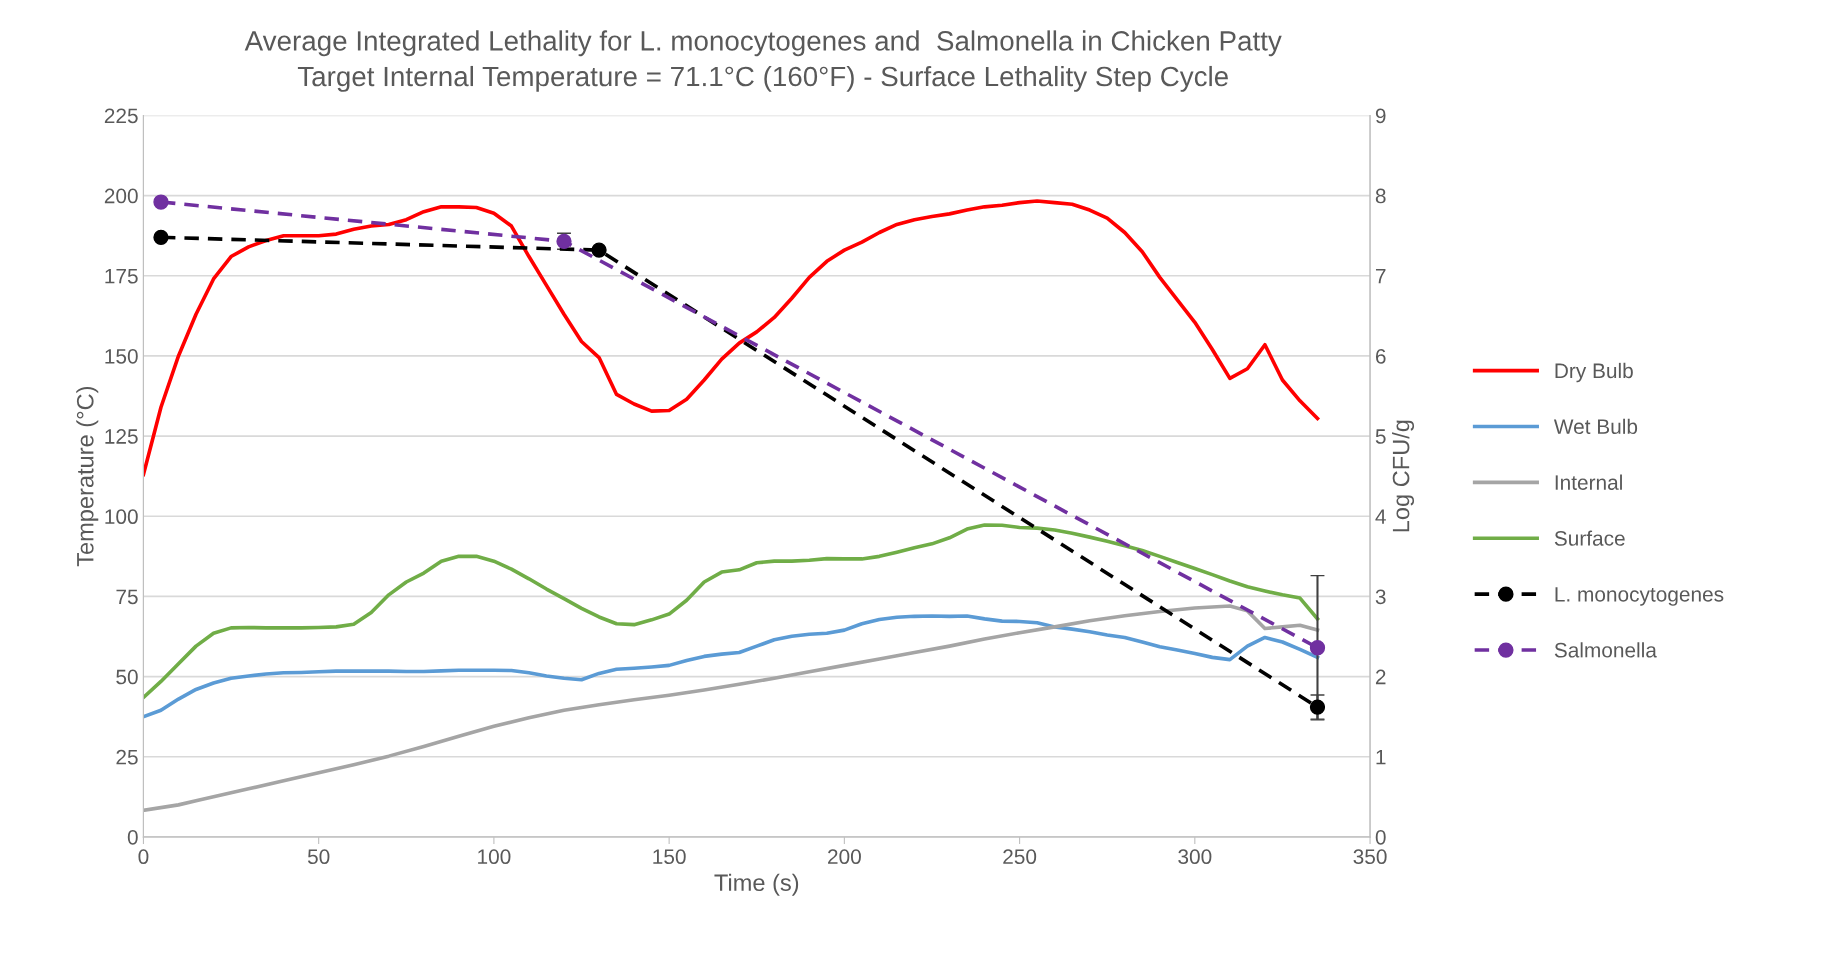 The image size is (1839, 962). Describe the element at coordinates (1595, 426) in the screenshot. I see `legend-label: Wet Bulb` at that location.